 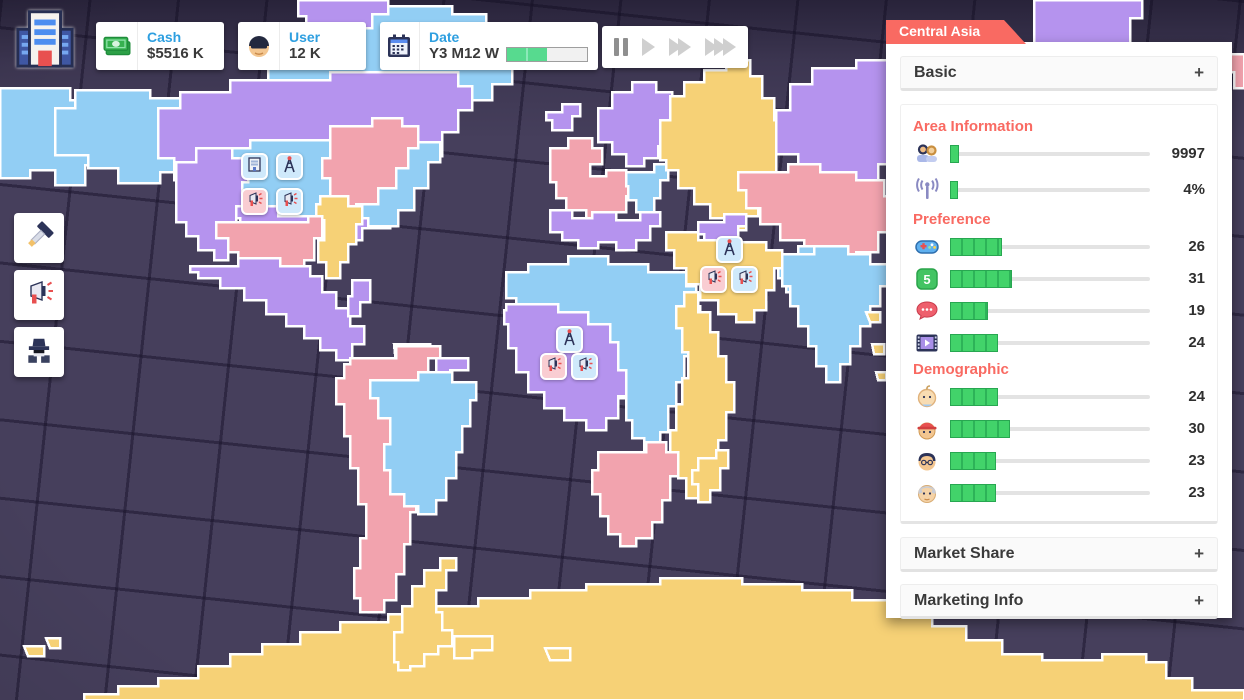 I want to click on population-bar, so click(x=954, y=153).